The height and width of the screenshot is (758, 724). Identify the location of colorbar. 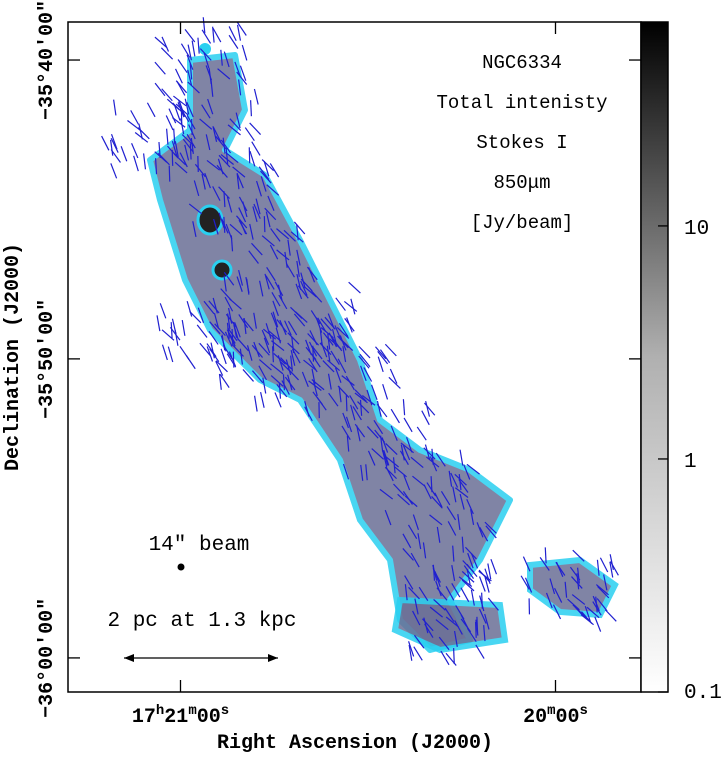
(654, 357).